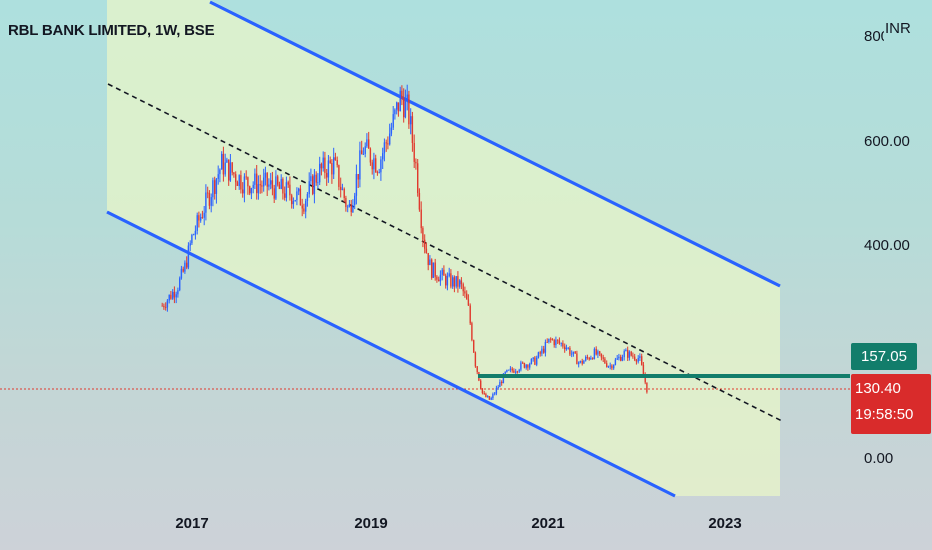 The height and width of the screenshot is (550, 932). I want to click on price-tick-0: 0.00, so click(879, 458).